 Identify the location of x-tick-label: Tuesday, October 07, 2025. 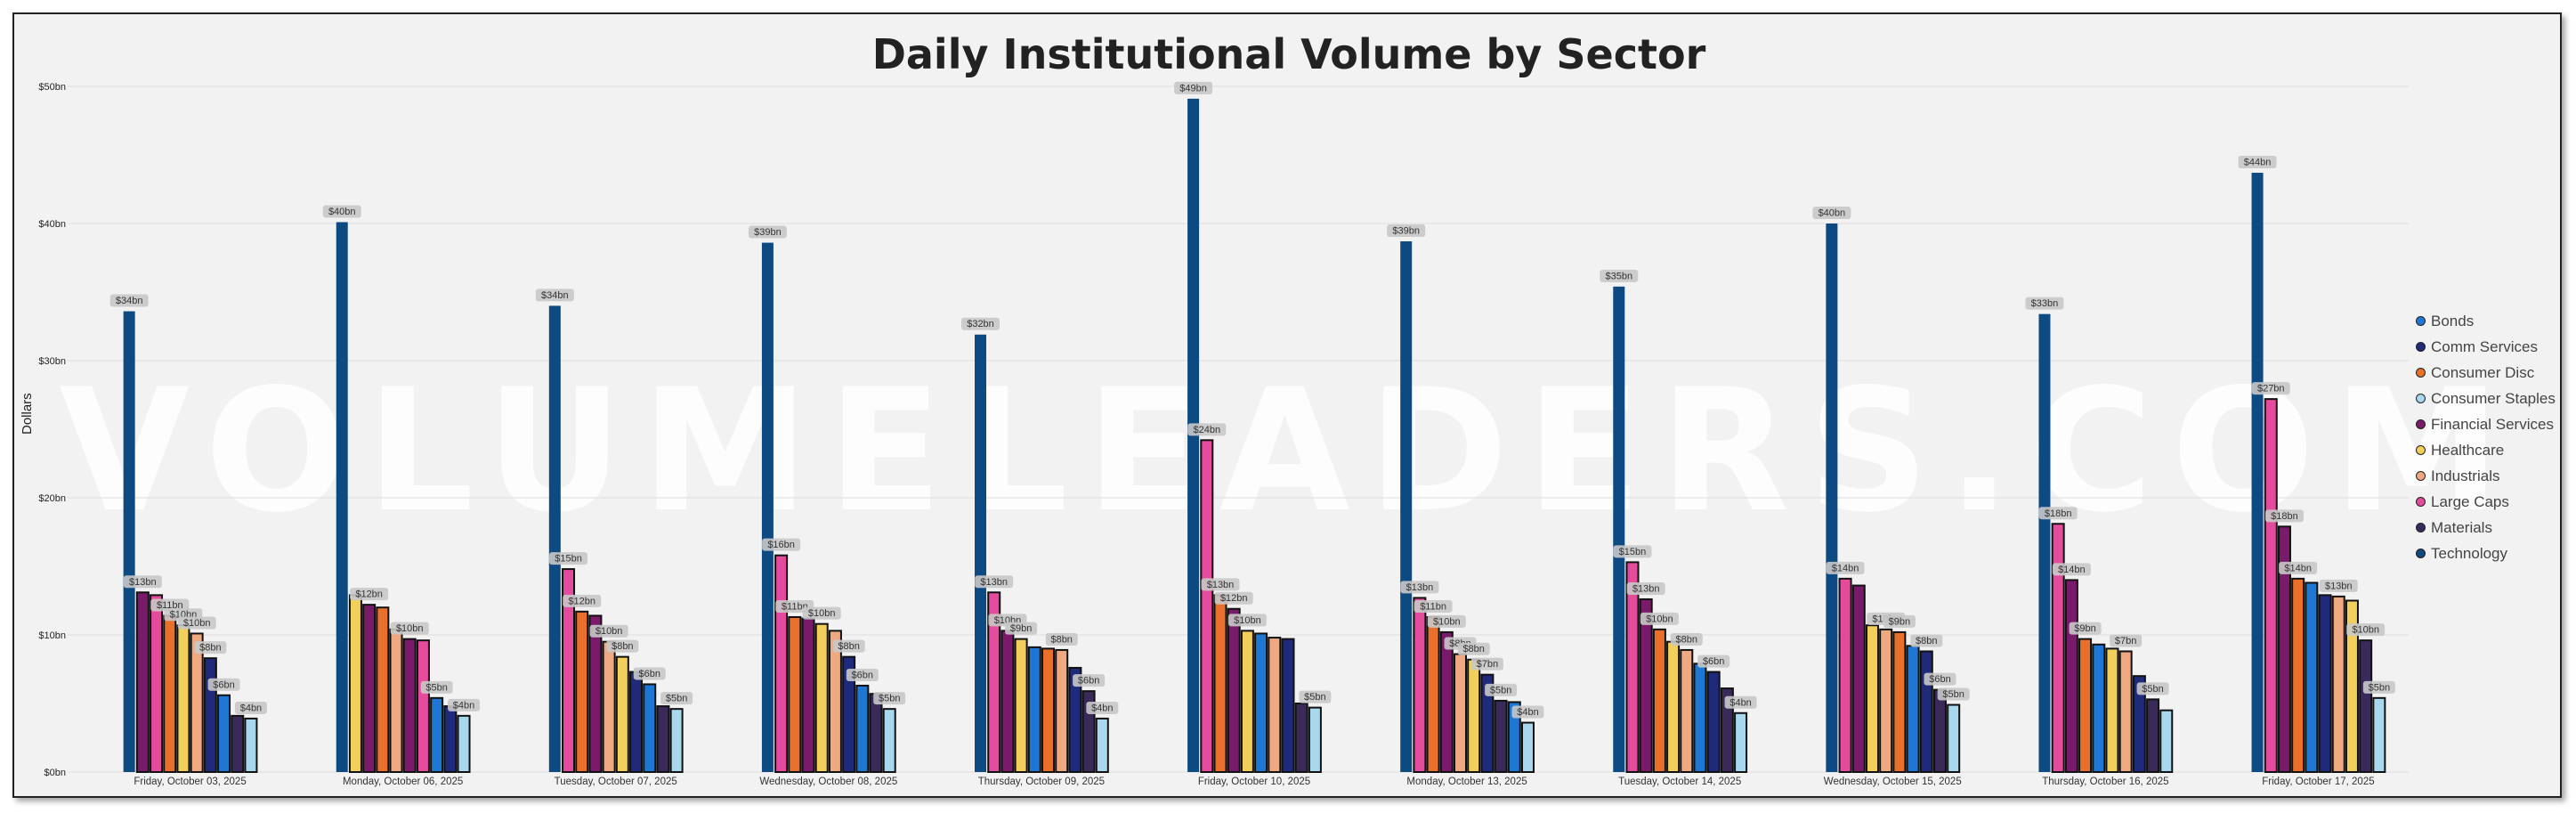
(616, 782).